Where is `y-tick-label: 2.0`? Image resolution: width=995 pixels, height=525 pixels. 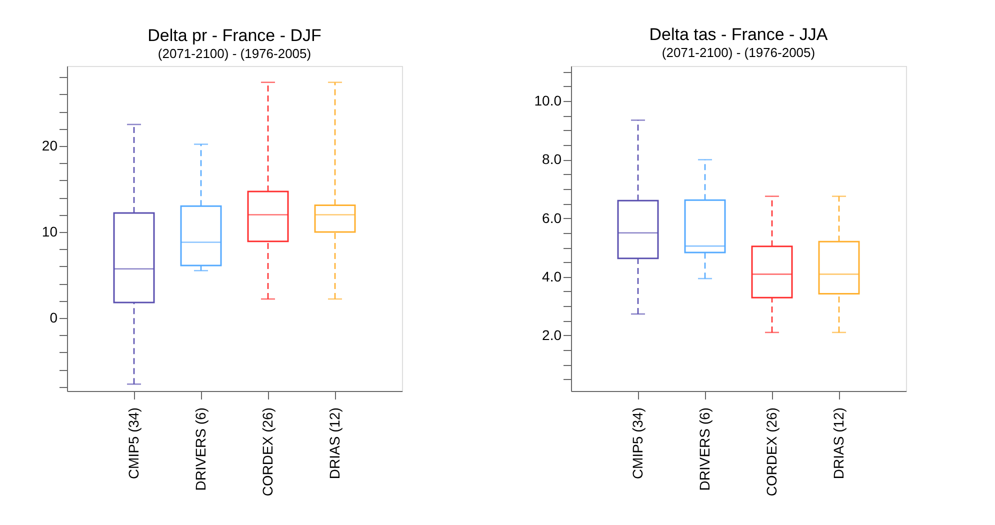 y-tick-label: 2.0 is located at coordinates (552, 334).